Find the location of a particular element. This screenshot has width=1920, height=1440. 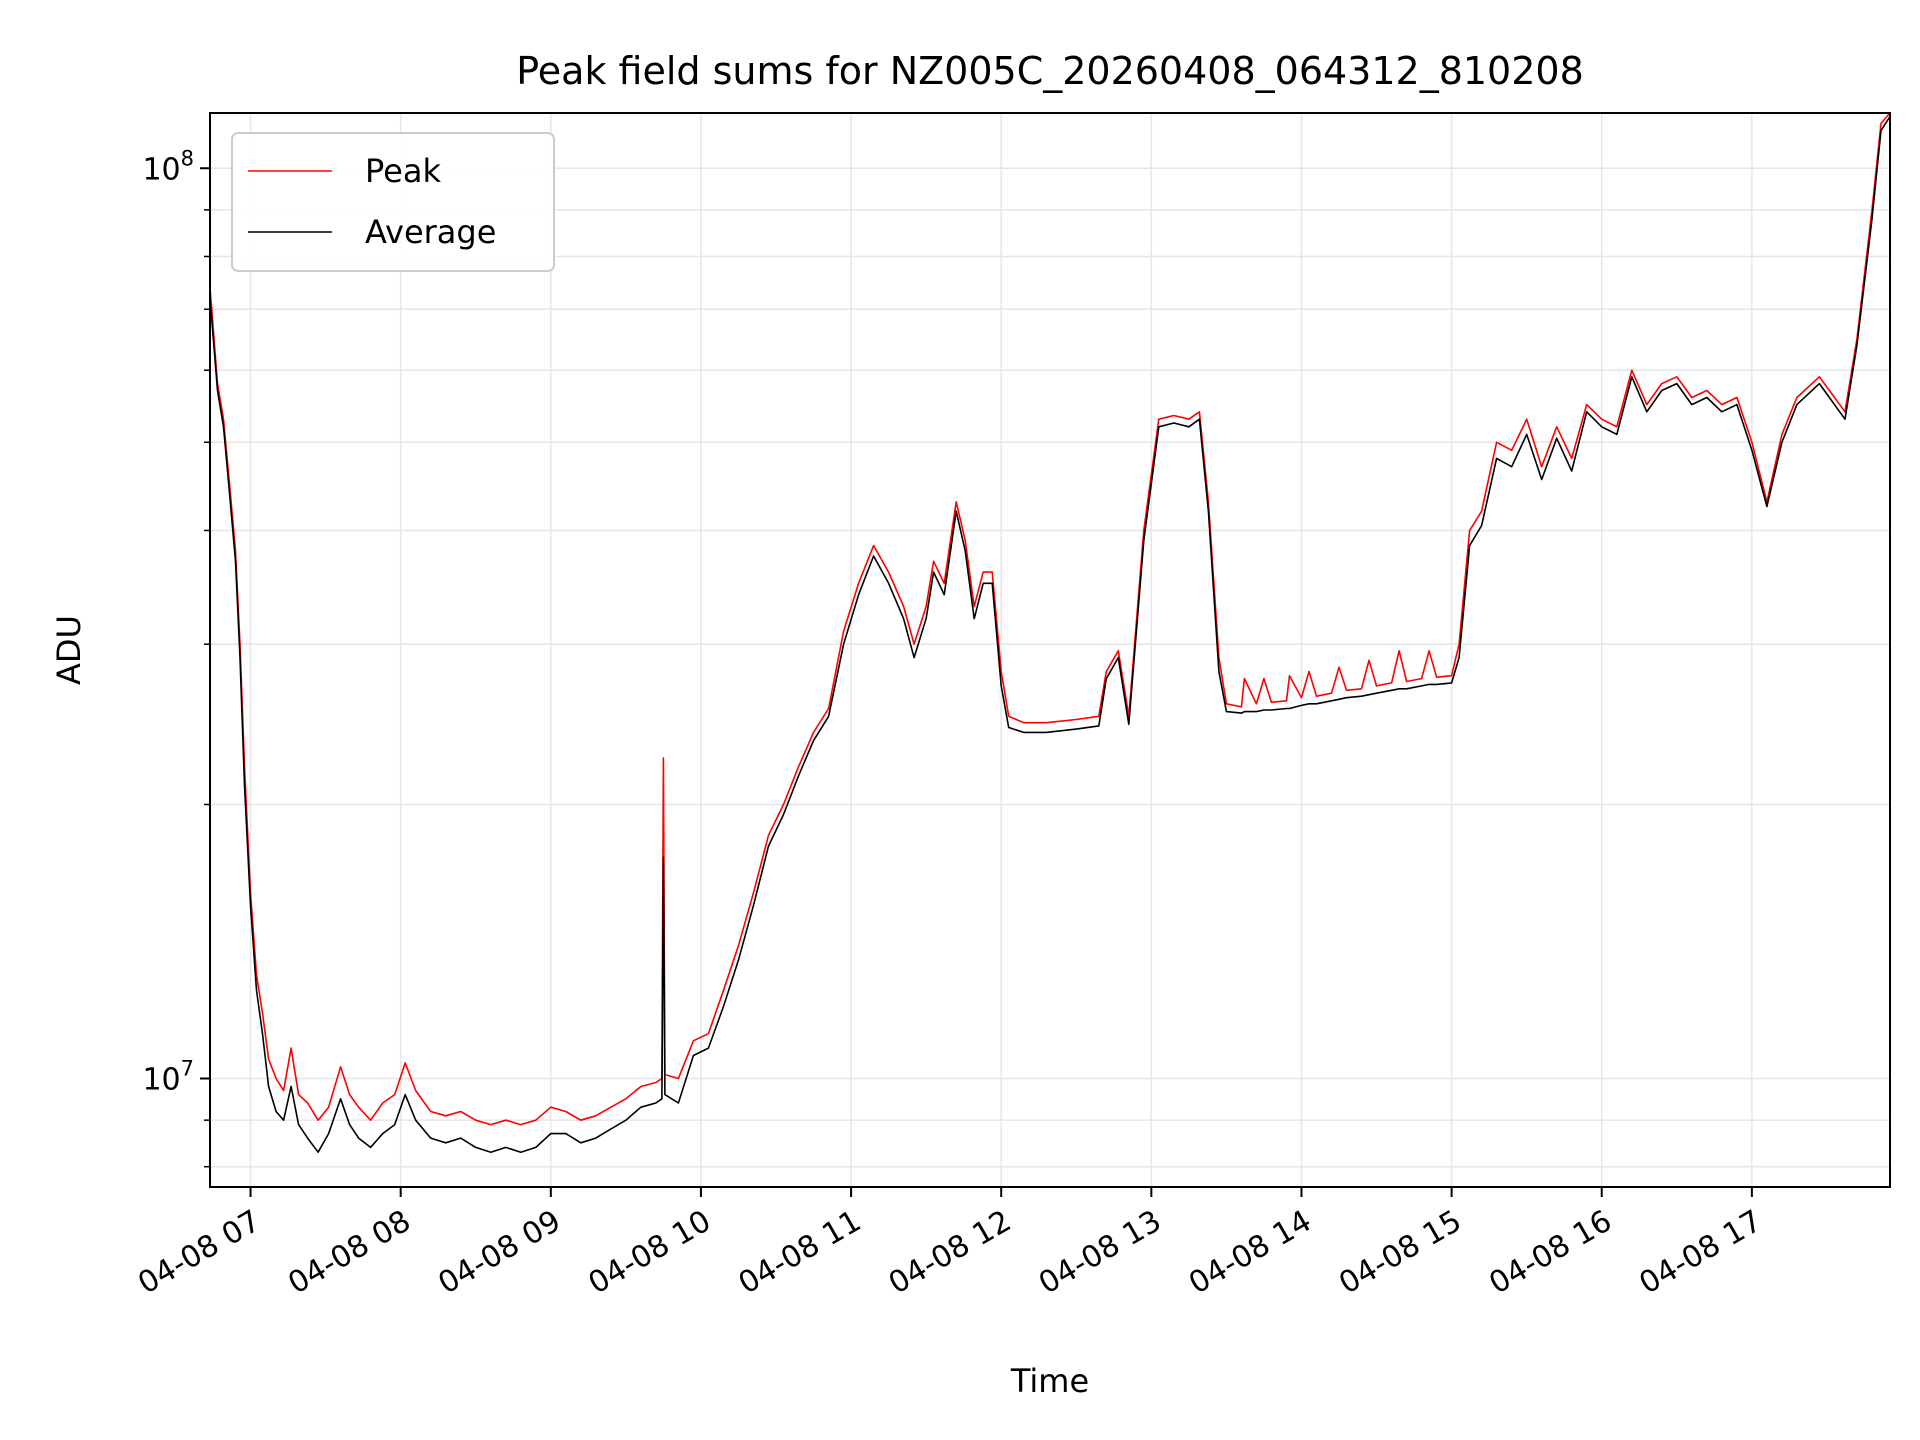

y-tick-label: 10⁸ is located at coordinates (168, 166).